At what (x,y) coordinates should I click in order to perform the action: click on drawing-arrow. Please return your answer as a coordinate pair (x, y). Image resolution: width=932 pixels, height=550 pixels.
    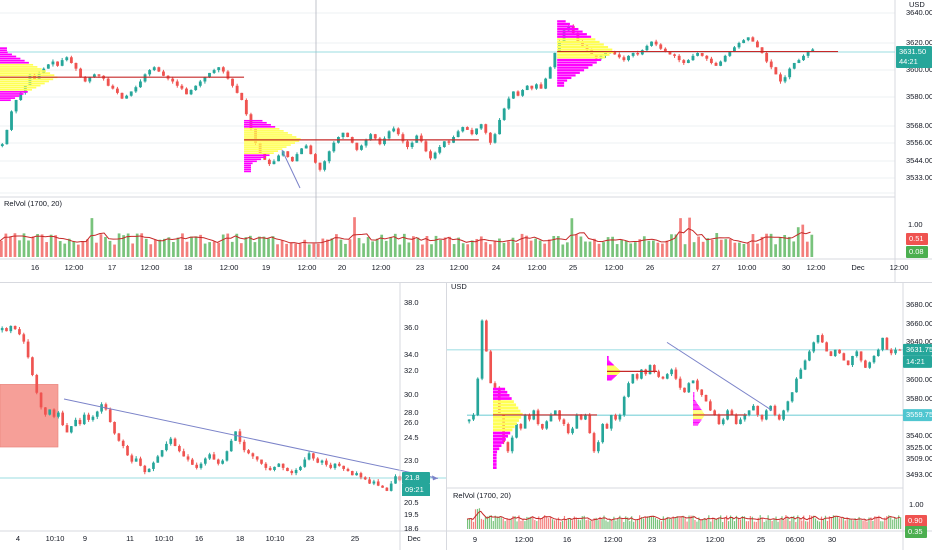
    Looking at the image, I should click on (291, 169).